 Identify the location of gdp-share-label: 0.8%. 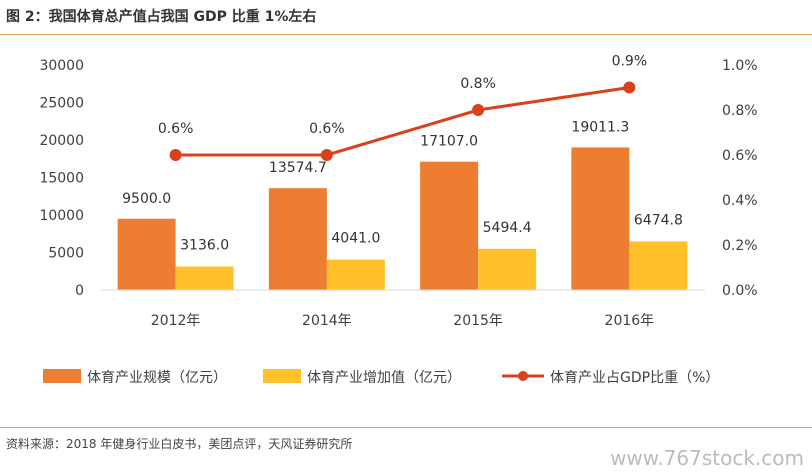
(478, 84).